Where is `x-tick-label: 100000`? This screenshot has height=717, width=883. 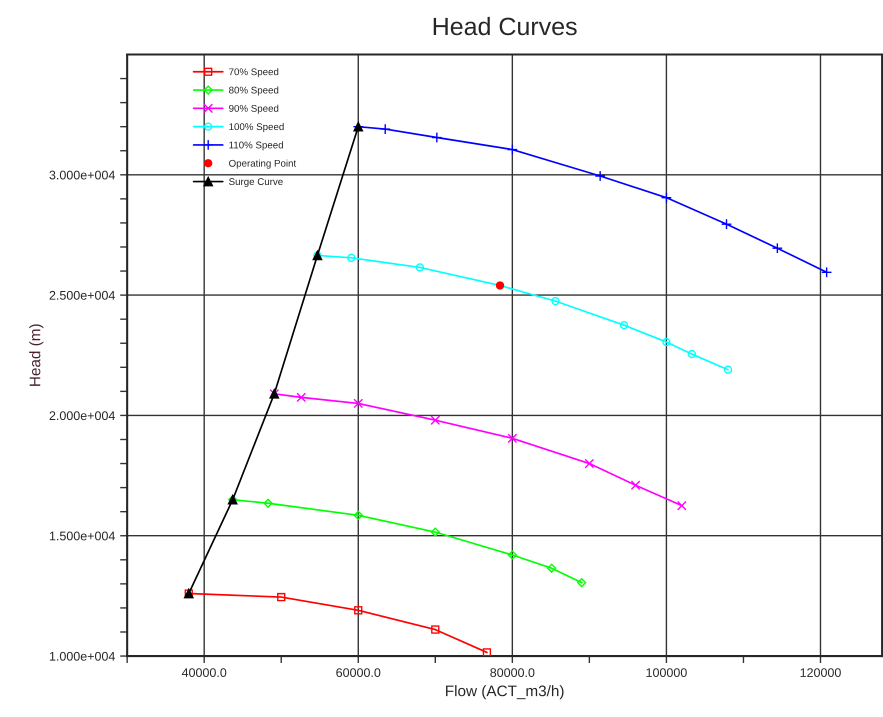 x-tick-label: 100000 is located at coordinates (666, 673).